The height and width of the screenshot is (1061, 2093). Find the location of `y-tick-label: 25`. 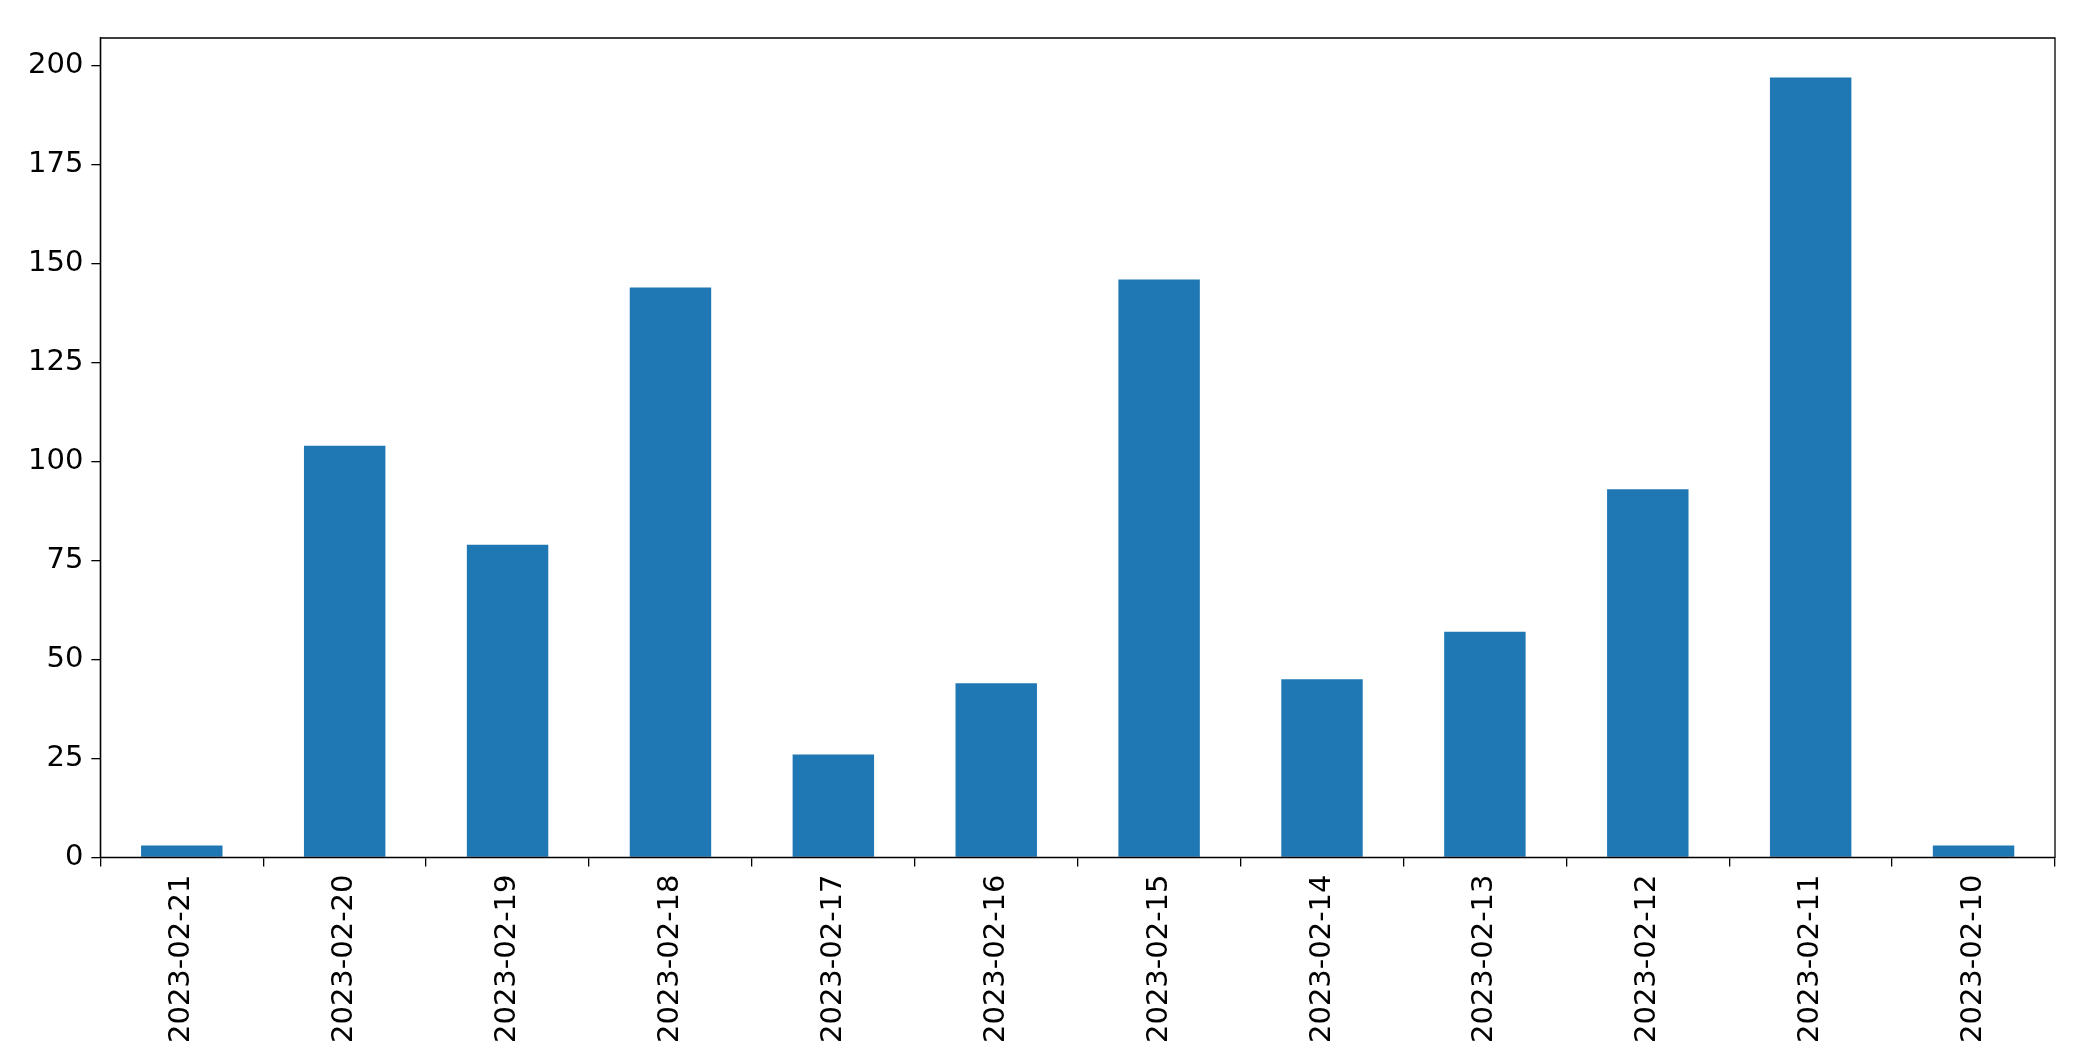

y-tick-label: 25 is located at coordinates (65, 756).